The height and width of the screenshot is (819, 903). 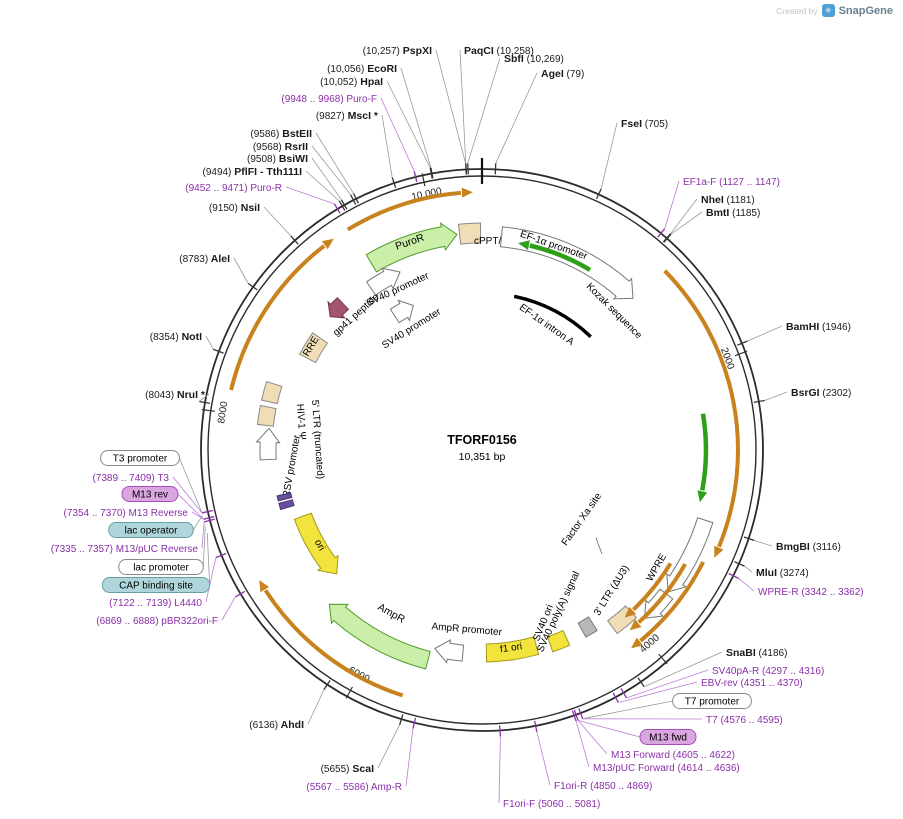 I want to click on feature-cppt-cts: cPPT/CTS, so click(x=489, y=234).